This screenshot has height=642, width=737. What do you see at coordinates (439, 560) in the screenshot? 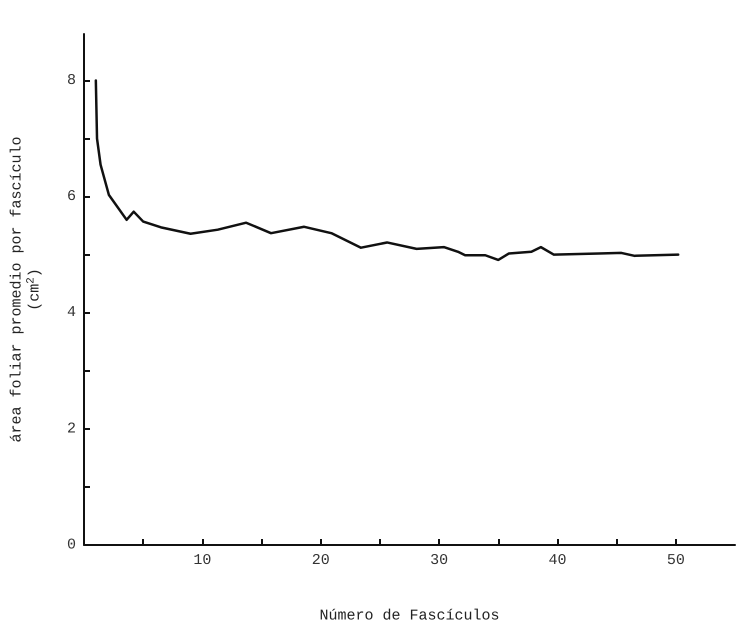
I see `x-tick-label: 30` at bounding box center [439, 560].